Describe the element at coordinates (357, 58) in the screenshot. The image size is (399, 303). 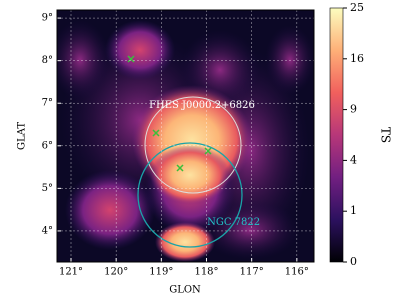
I see `colorbar-tick-label: 16` at that location.